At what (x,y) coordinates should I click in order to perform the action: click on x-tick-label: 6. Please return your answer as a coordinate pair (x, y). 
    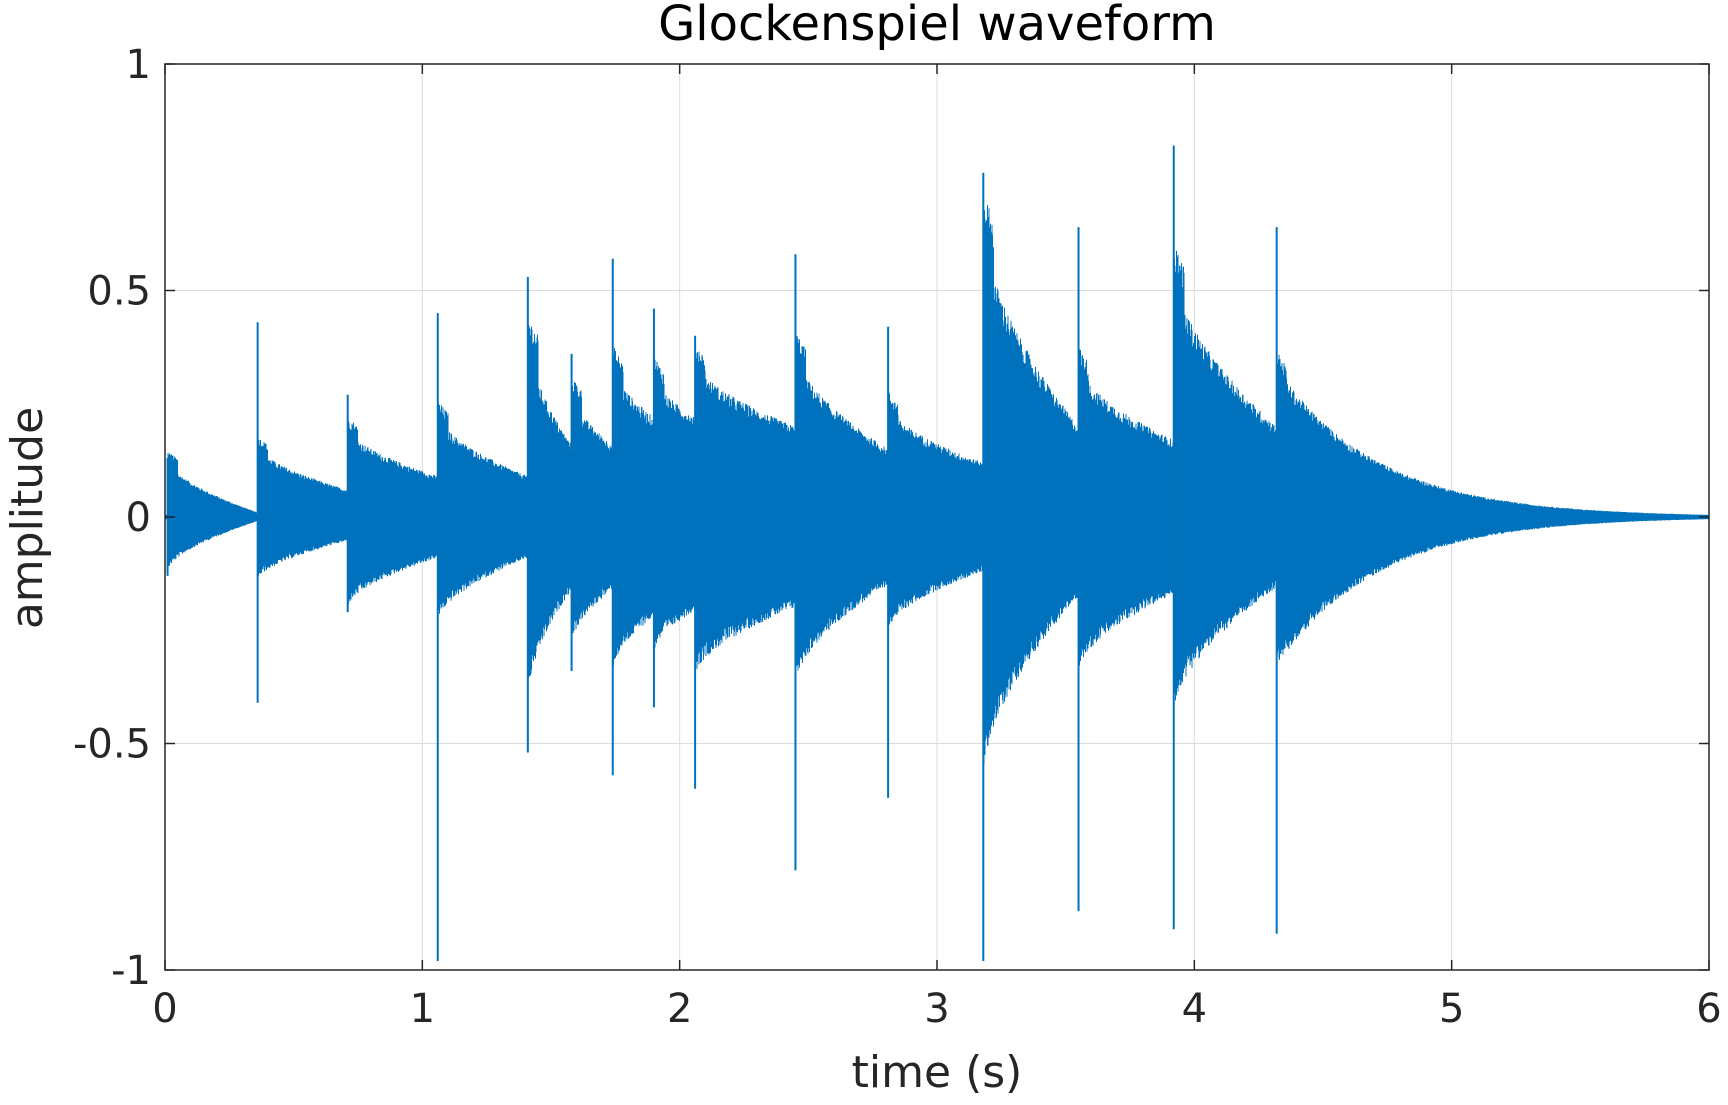
    Looking at the image, I should click on (1708, 1009).